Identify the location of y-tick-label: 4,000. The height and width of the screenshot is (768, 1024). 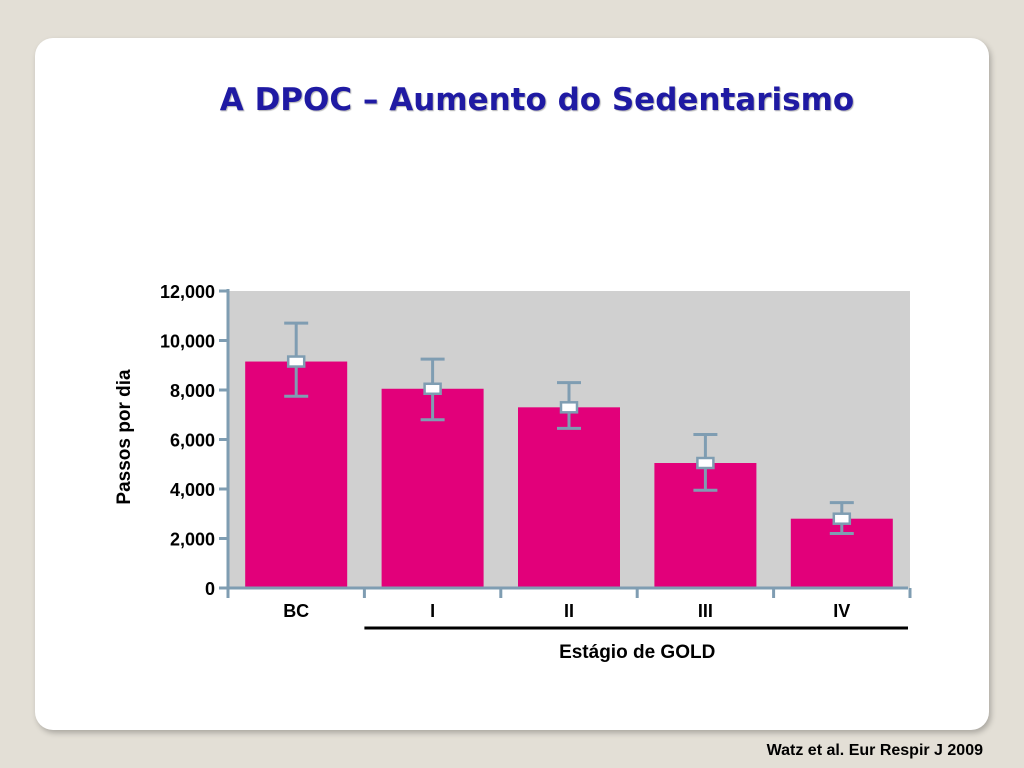
(192, 490).